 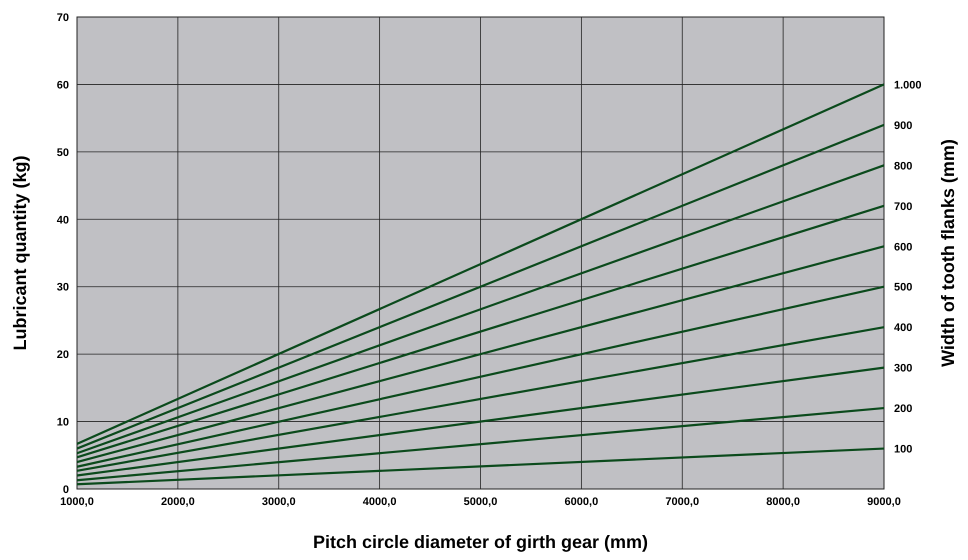 I want to click on x-tick-label: 2000,0, so click(x=178, y=502).